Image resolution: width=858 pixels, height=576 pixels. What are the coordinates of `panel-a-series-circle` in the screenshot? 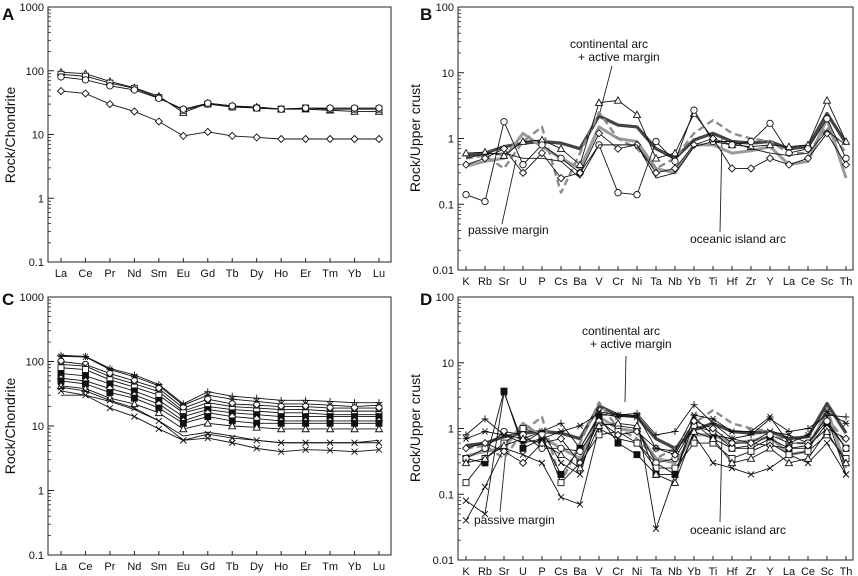 It's located at (220, 93).